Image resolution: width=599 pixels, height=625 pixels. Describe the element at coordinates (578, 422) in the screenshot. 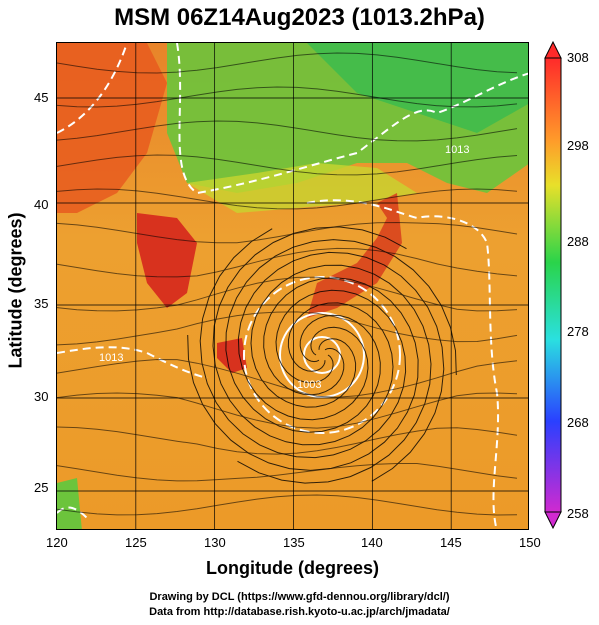

I see `colorbar-label: 268` at that location.